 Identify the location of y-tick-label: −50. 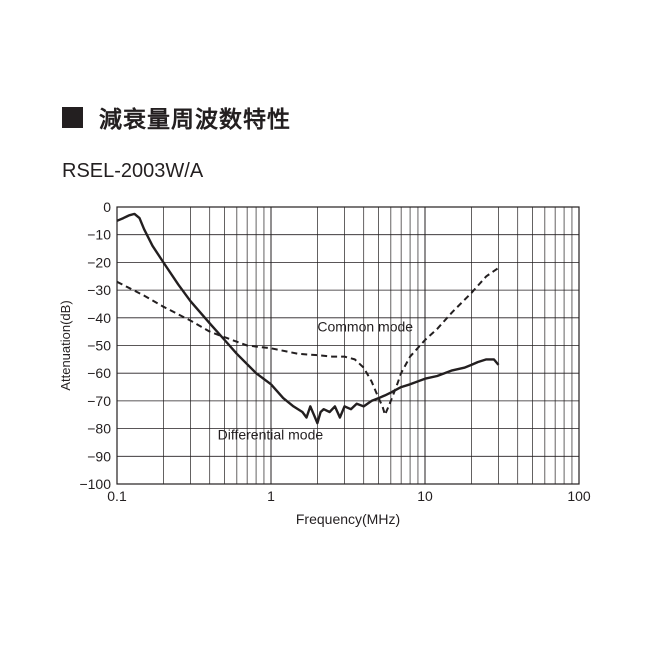
(99, 346).